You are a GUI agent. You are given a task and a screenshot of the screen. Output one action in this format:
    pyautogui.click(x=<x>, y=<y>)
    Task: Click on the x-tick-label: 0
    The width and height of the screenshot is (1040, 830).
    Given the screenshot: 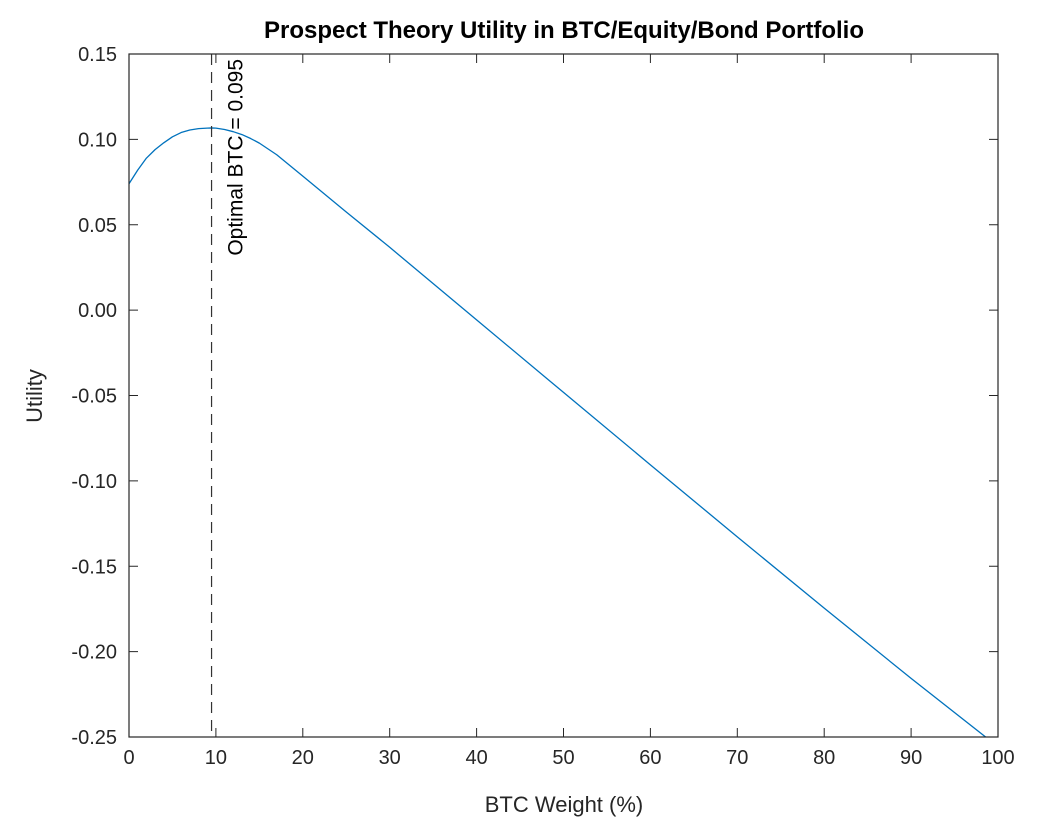 What is the action you would take?
    pyautogui.click(x=128, y=758)
    